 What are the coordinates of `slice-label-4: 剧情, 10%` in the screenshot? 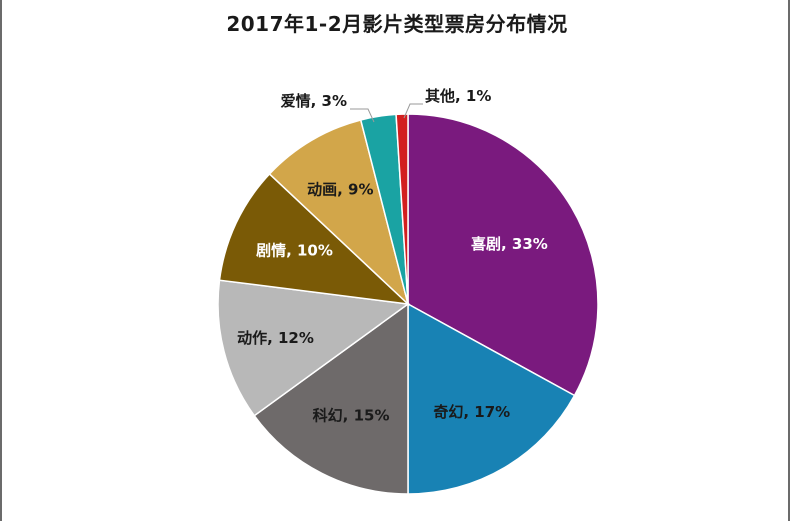 It's located at (294, 251).